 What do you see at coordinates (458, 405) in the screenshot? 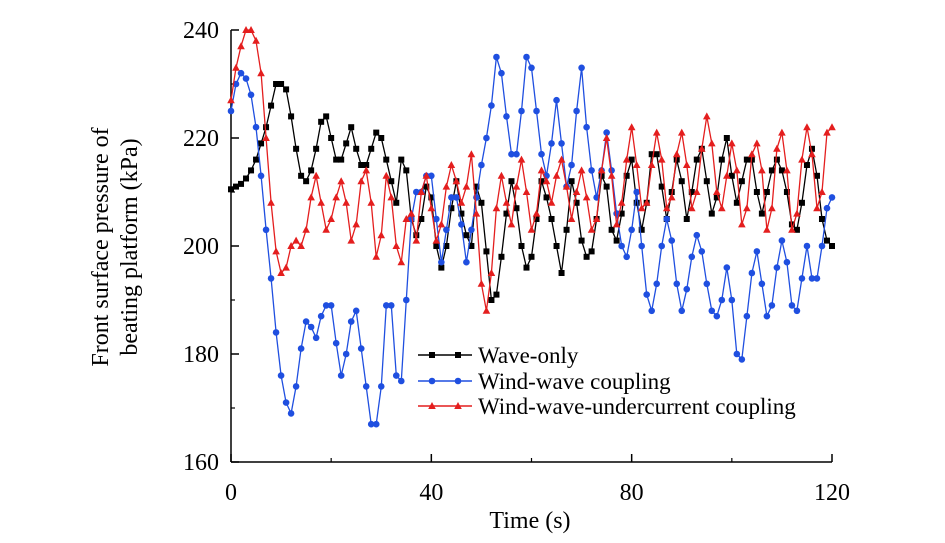
I see `legend-marker` at bounding box center [458, 405].